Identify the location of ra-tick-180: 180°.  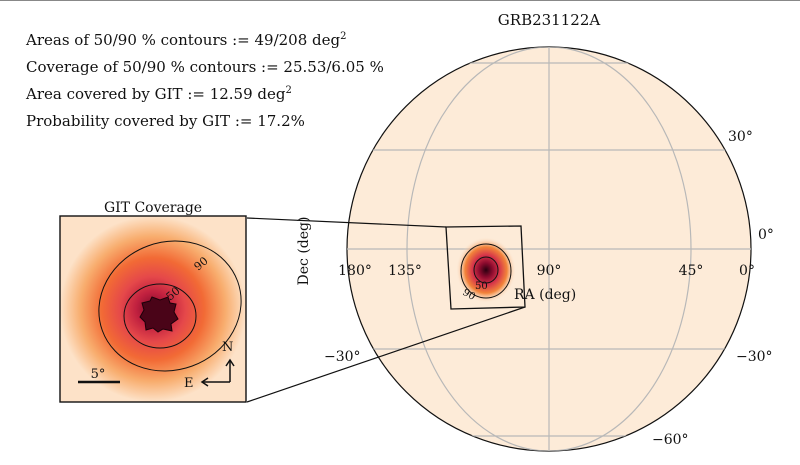
(355, 271).